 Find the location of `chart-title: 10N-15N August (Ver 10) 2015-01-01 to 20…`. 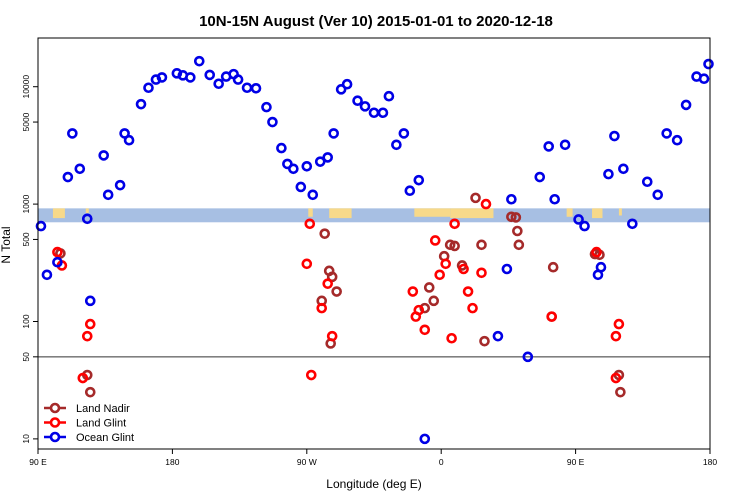

chart-title: 10N-15N August (Ver 10) 2015-01-01 to 20… is located at coordinates (376, 21).